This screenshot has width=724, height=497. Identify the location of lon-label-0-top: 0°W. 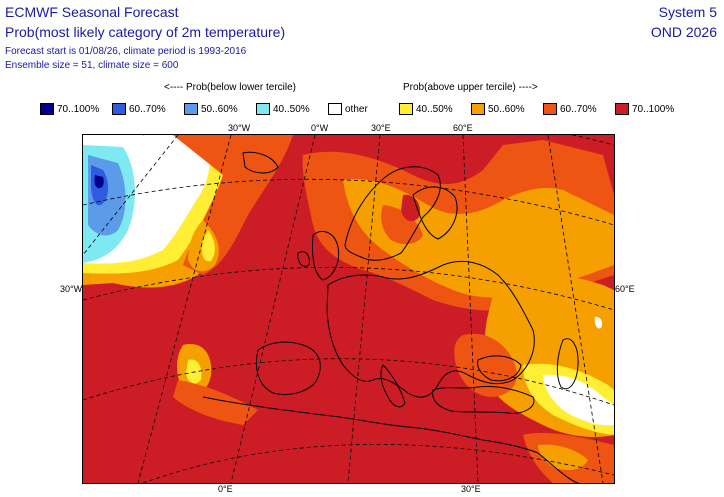
(320, 128).